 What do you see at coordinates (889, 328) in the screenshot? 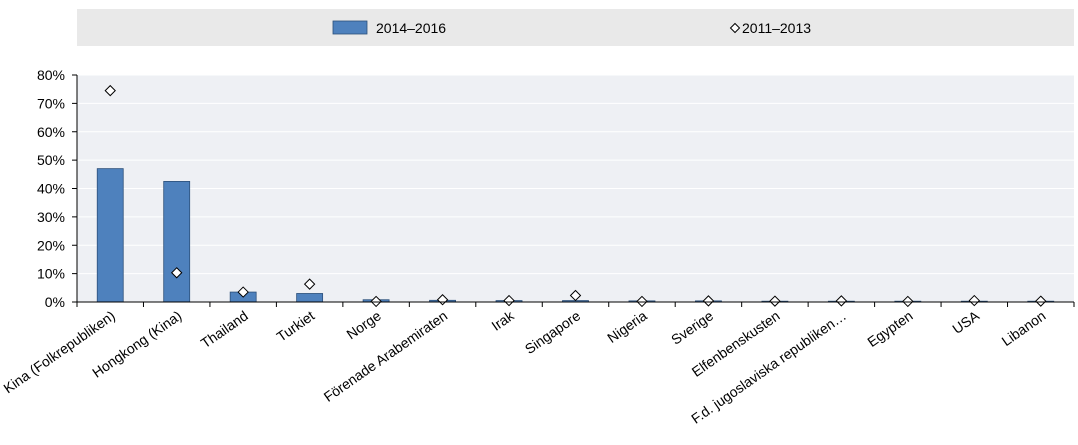
I see `x-tick-label: Egypten` at bounding box center [889, 328].